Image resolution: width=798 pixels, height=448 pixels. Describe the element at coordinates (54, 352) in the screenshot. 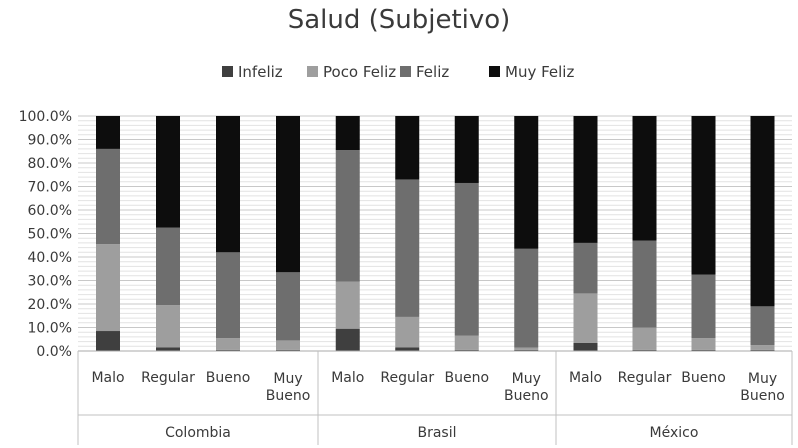

I see `y-tick-label: 0.0%` at that location.